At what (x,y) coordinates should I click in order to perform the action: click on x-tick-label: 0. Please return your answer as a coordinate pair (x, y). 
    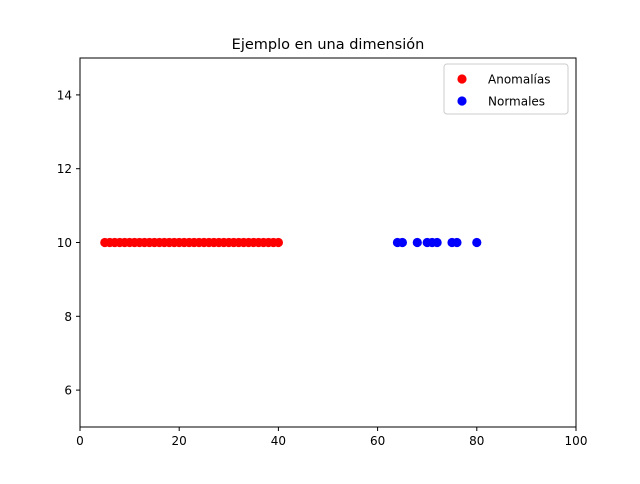
    Looking at the image, I should click on (80, 441).